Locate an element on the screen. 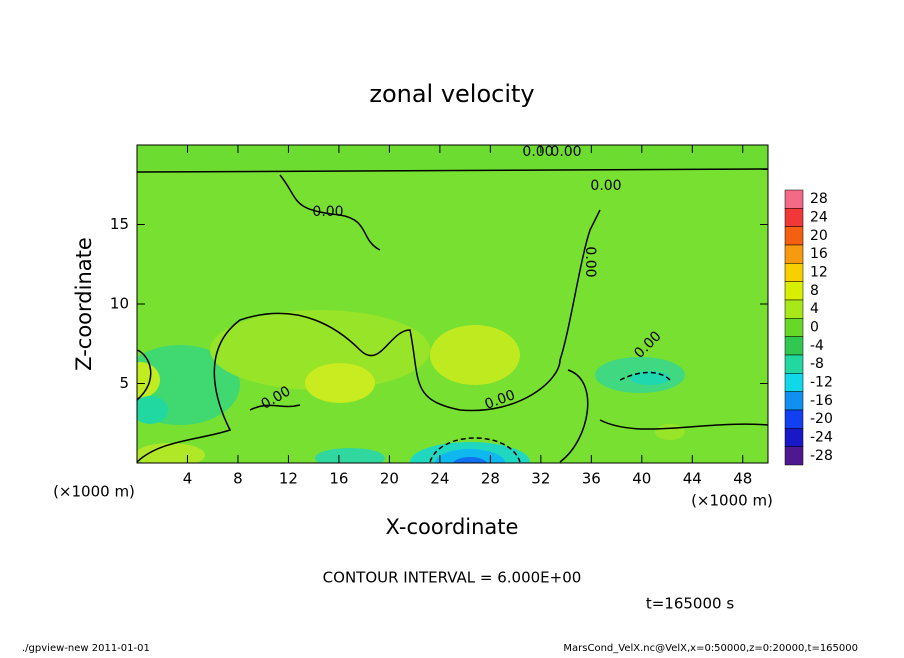 Image resolution: width=904 pixels, height=658 pixels. x-tick-label: 32 is located at coordinates (540, 479).